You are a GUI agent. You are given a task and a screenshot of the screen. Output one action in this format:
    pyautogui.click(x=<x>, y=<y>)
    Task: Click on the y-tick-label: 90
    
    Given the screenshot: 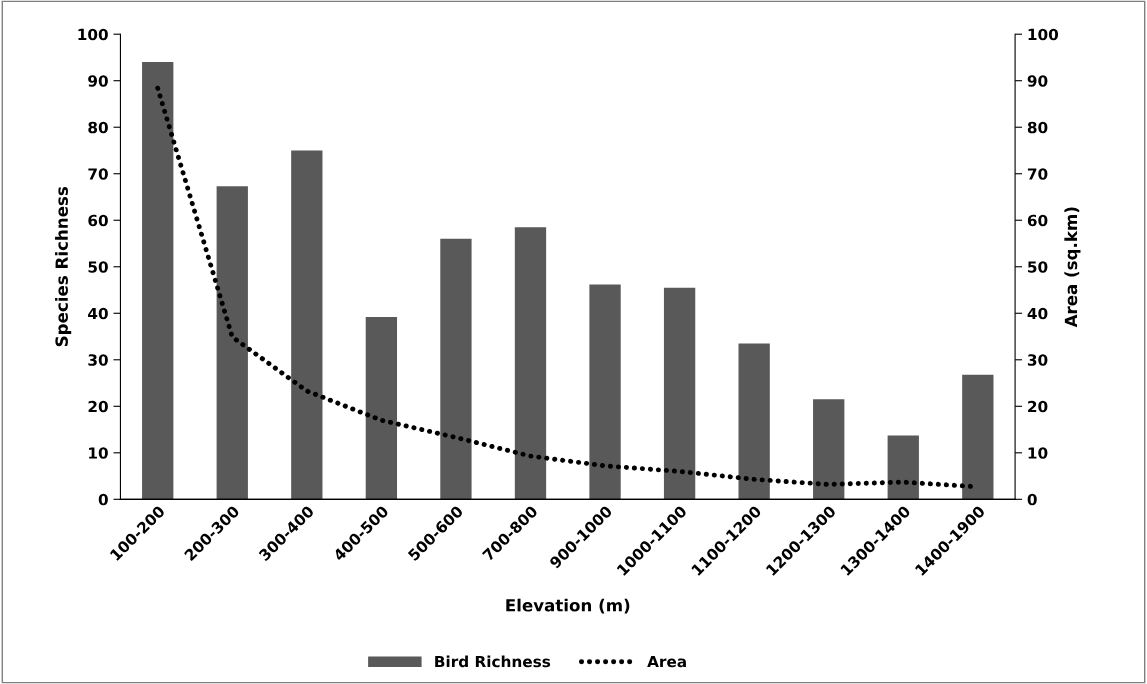 What is the action you would take?
    pyautogui.click(x=98, y=81)
    